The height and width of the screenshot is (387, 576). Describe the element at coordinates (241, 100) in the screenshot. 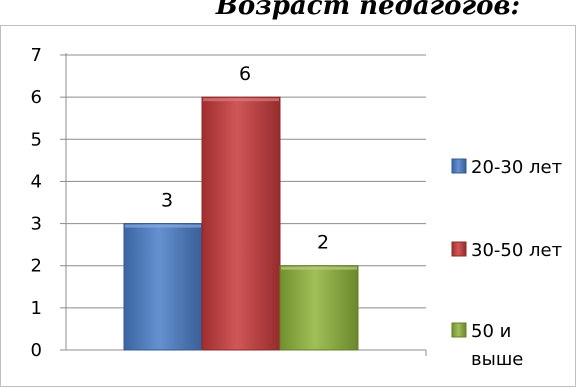

I see `bar-2-highlight` at that location.